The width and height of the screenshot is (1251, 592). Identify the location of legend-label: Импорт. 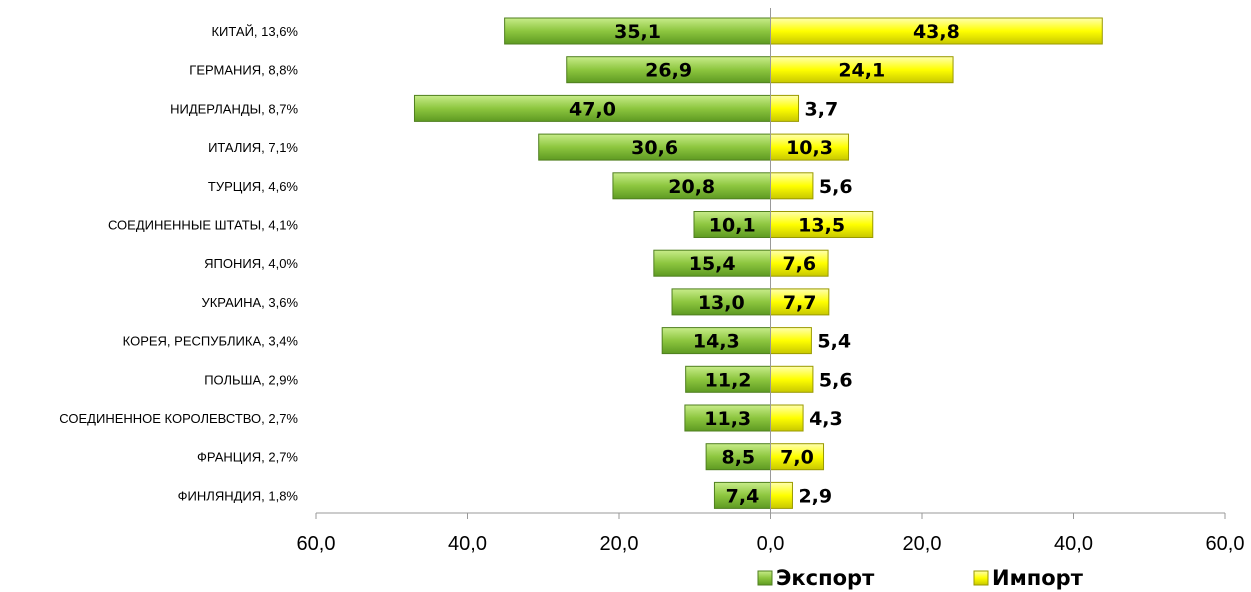
(1038, 578).